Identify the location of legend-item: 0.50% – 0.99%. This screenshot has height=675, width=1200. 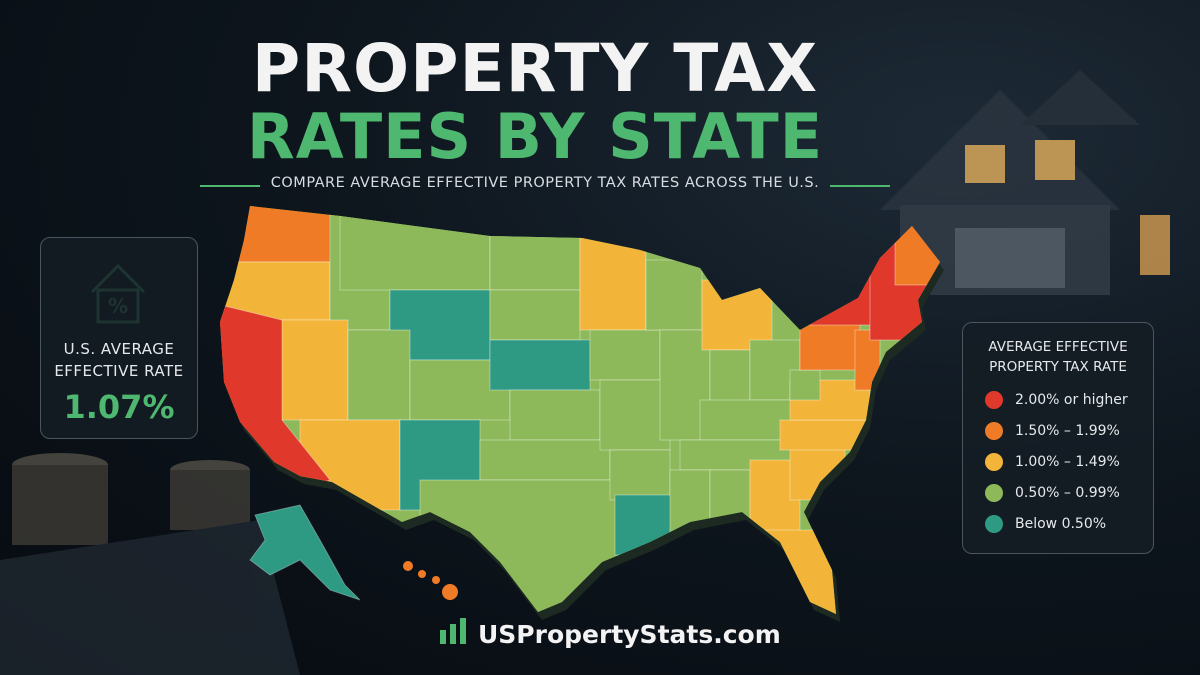
(1052, 493).